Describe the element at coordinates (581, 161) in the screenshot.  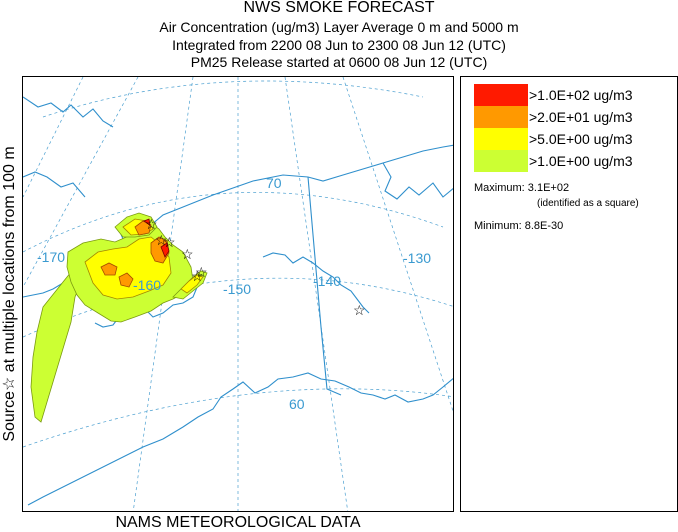
I see `legend-label-green: >1.0E+00 ug/m3` at that location.